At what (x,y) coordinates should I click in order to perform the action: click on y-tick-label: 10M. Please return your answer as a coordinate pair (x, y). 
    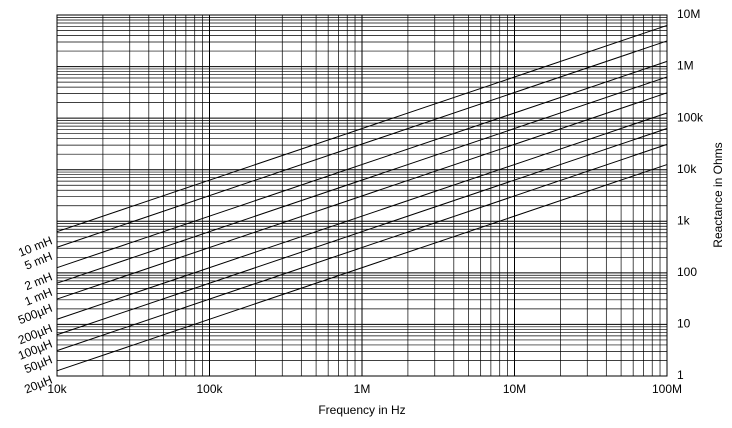
    Looking at the image, I should click on (688, 14).